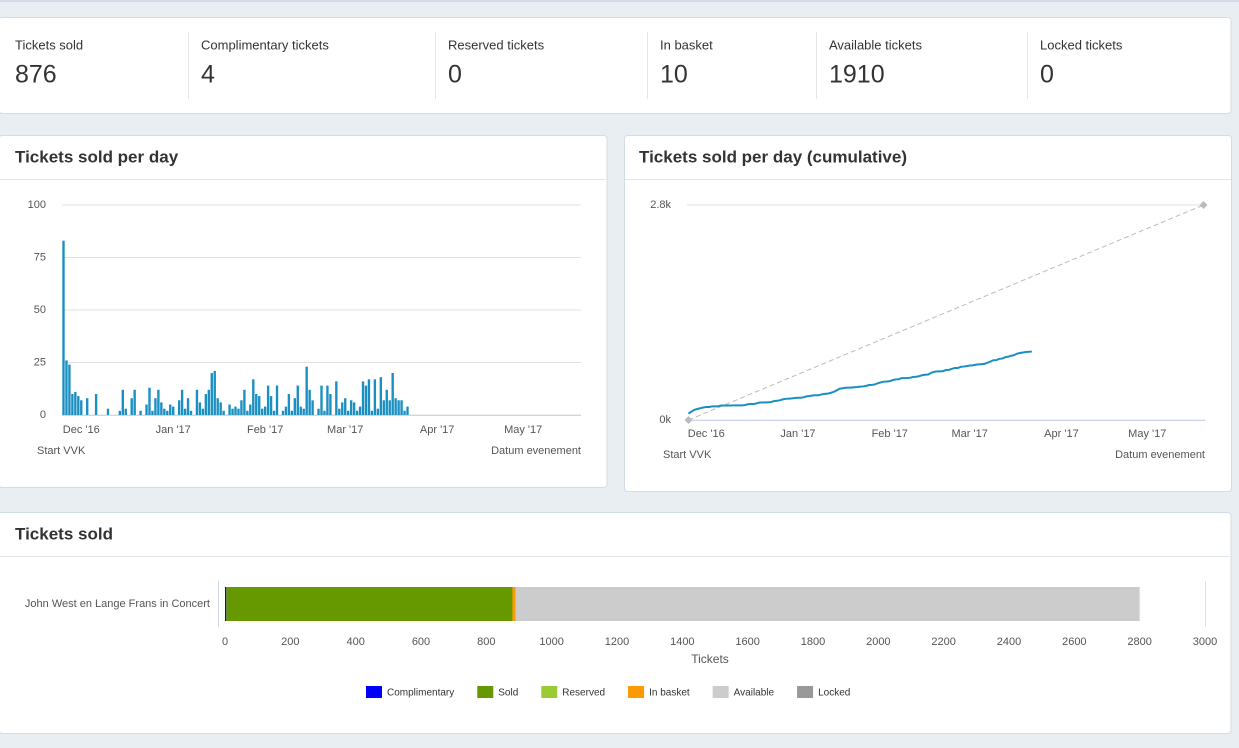 This screenshot has height=748, width=1239. I want to click on x-tick-label: 1000, so click(551, 642).